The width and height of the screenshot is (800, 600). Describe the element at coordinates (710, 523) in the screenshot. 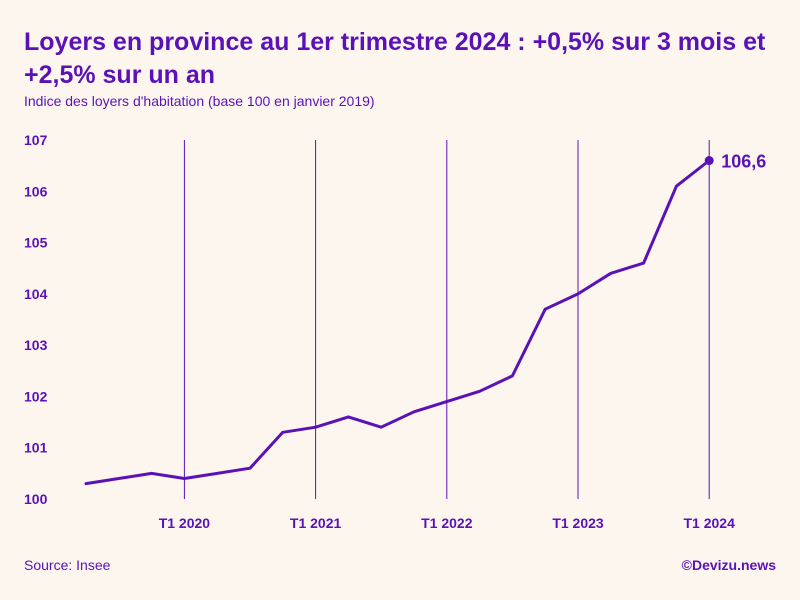

I see `x-tick-label: T1 2024` at that location.